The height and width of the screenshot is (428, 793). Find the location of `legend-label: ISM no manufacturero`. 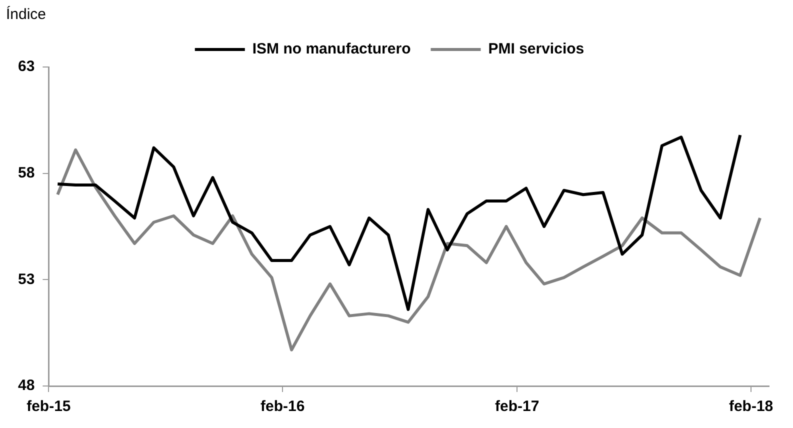

legend-label: ISM no manufacturero is located at coordinates (331, 49).